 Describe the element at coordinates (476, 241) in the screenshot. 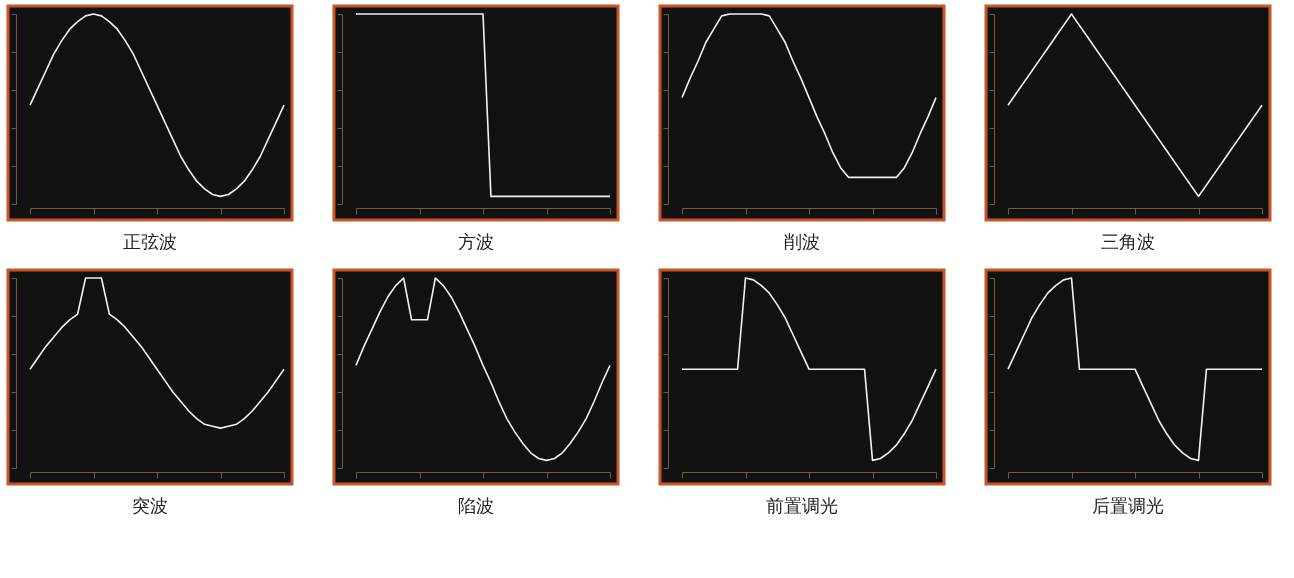

I see `text: 方波` at that location.